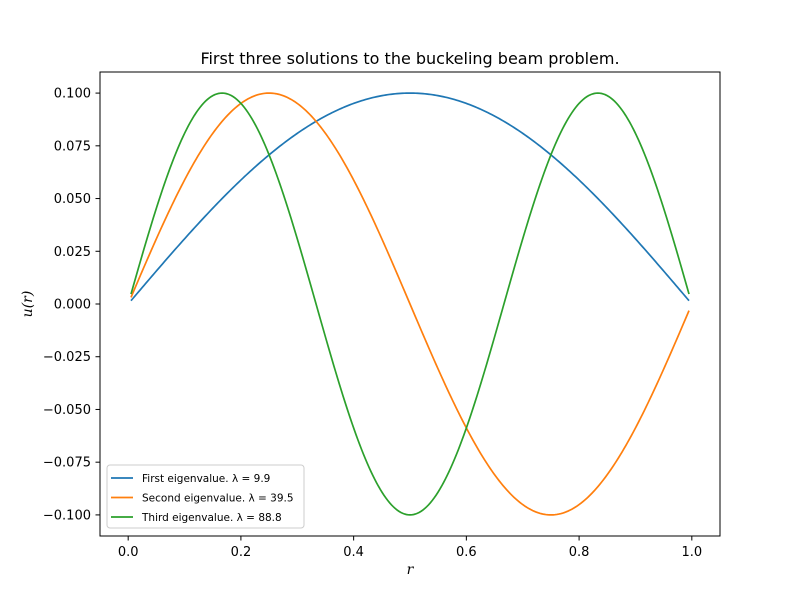  What do you see at coordinates (72, 146) in the screenshot?
I see `y-tick-label: 0.075` at bounding box center [72, 146].